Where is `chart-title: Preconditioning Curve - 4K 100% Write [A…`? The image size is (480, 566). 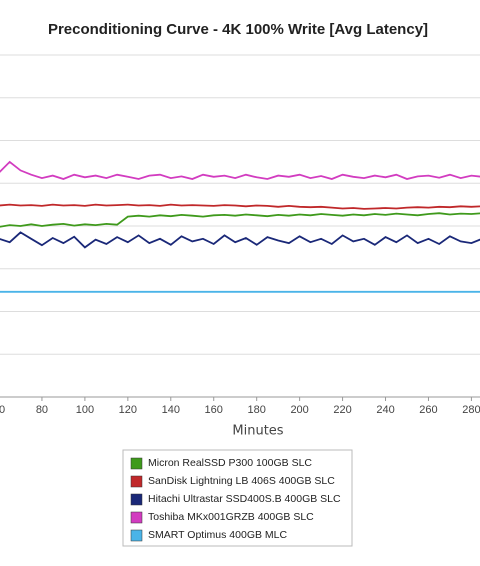 chart-title: Preconditioning Curve - 4K 100% Write [A… is located at coordinates (238, 29).